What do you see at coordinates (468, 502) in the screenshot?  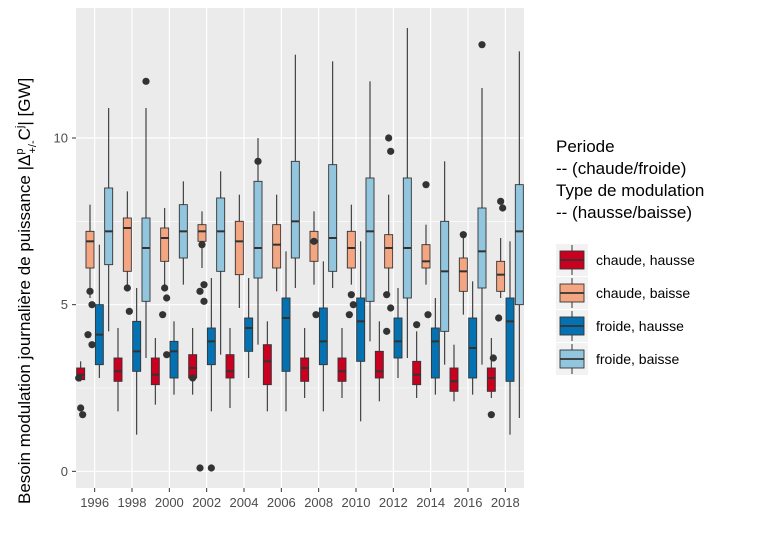 I see `x-tick-label: 2016` at bounding box center [468, 502].